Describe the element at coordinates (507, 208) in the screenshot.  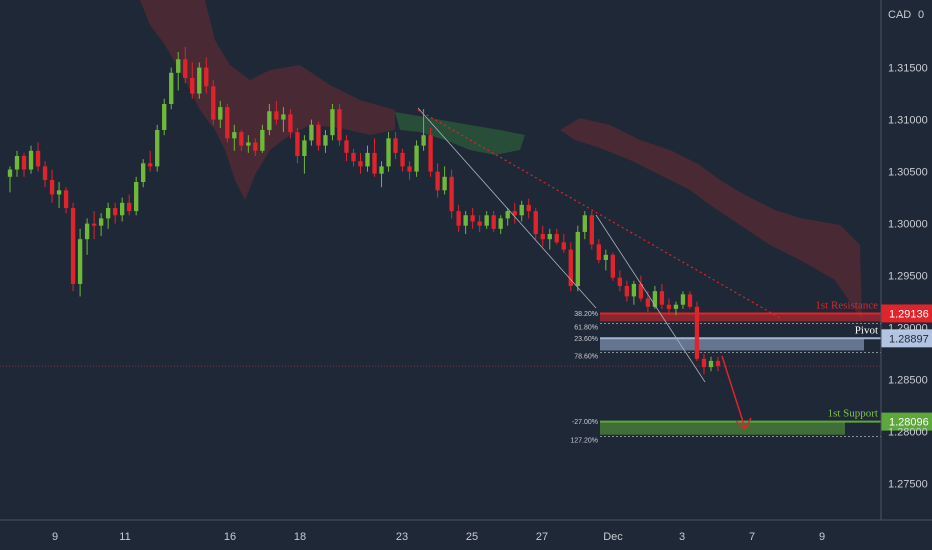
I see `channel-line-upper` at that location.